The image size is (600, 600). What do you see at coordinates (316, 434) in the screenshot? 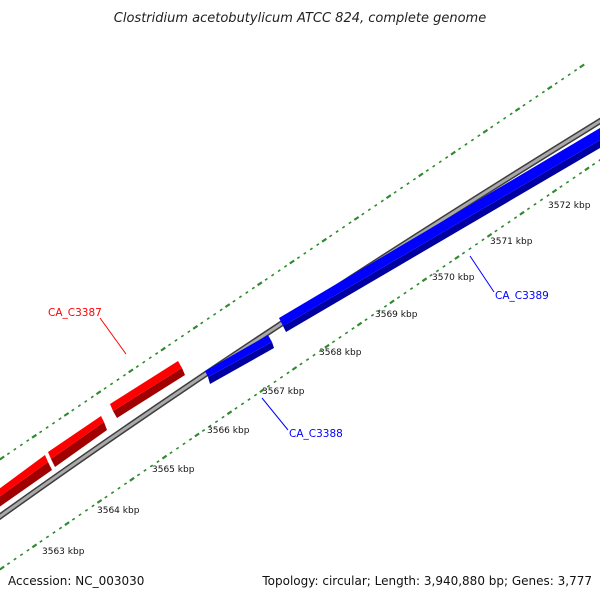
I see `gene-label-CA_C3388: CA_C3388` at bounding box center [316, 434].